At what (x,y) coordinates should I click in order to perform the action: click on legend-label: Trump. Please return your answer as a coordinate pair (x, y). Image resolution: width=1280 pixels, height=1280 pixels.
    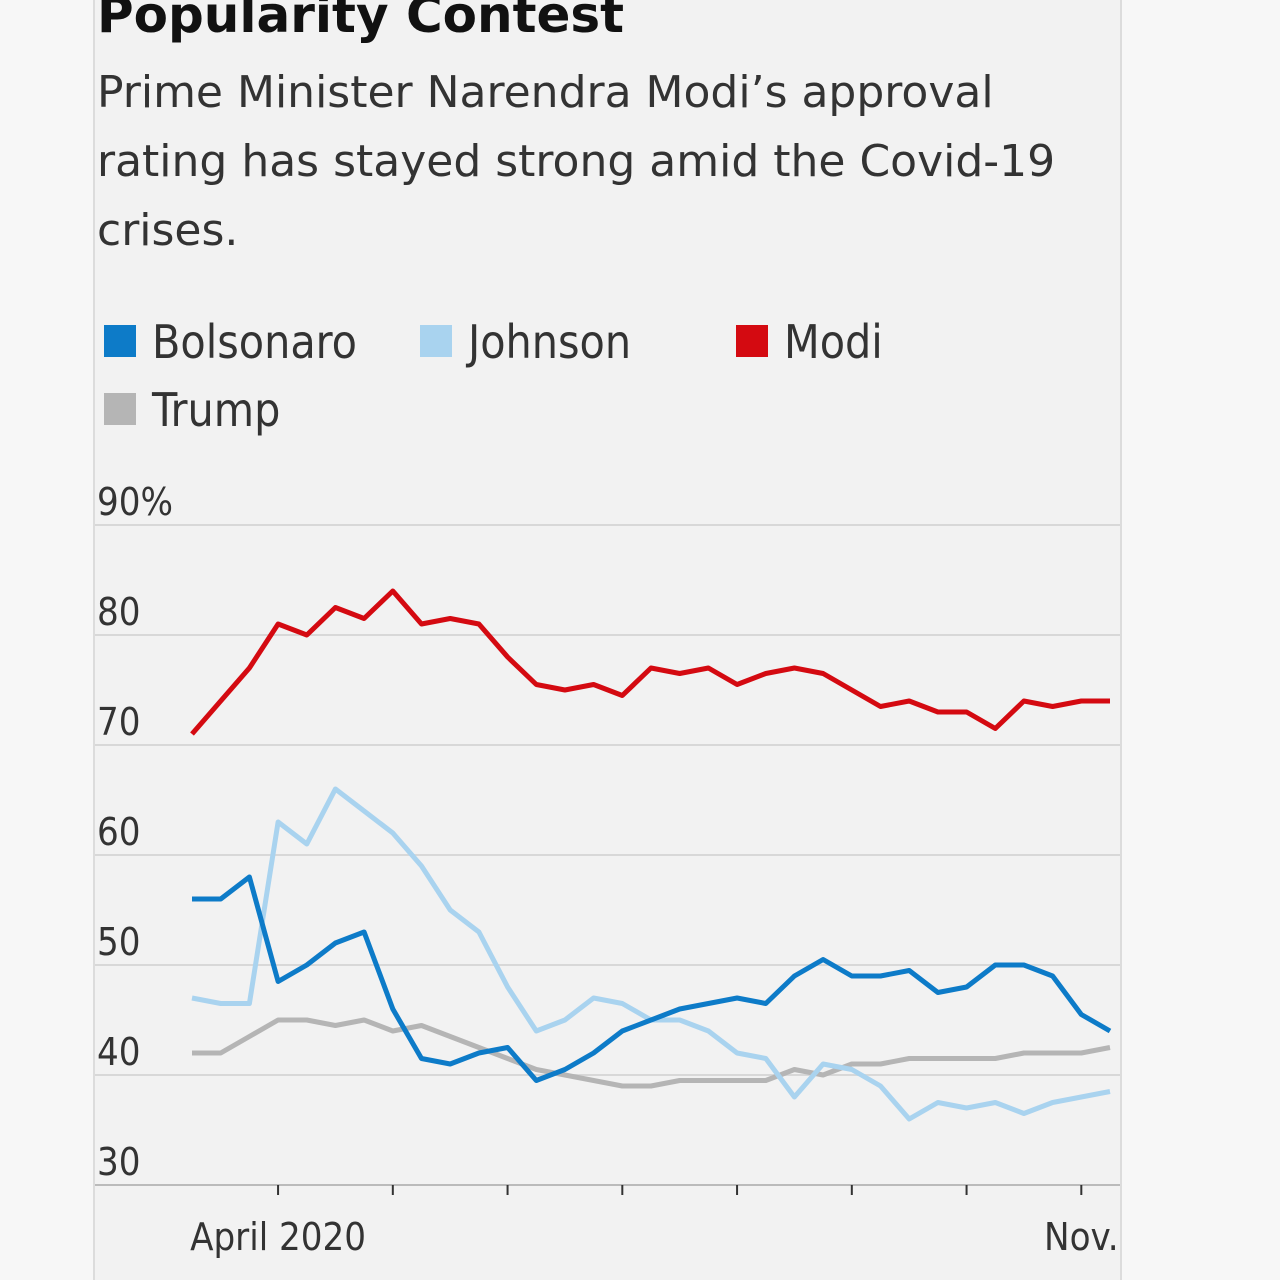
    Looking at the image, I should click on (215, 410).